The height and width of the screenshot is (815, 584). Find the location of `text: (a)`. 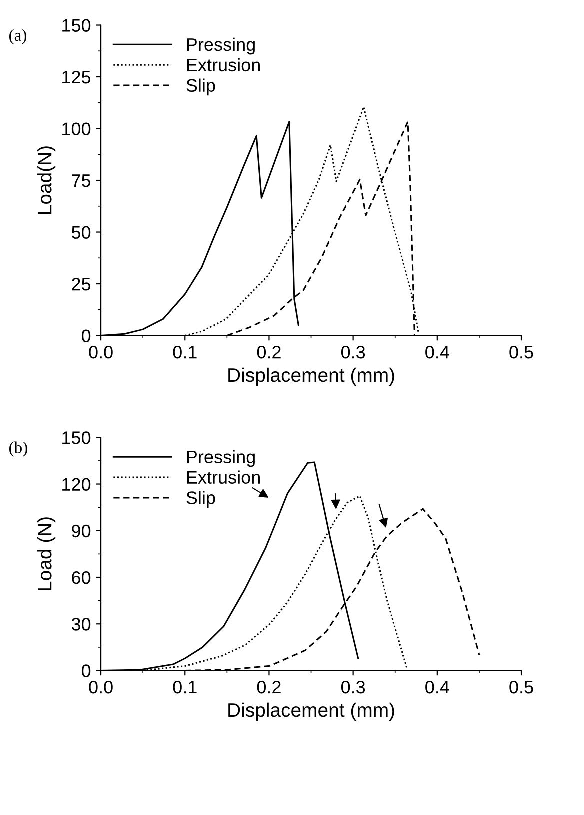

text: (a) is located at coordinates (18, 36).